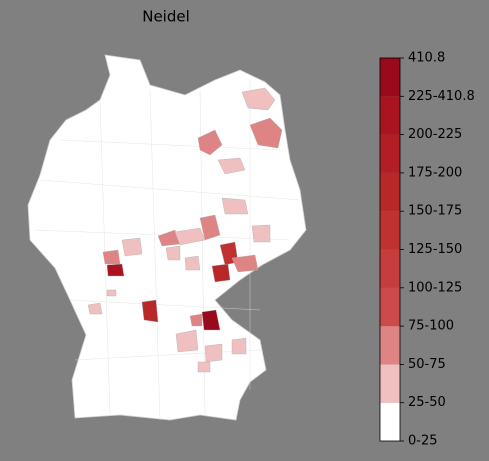 Image resolution: width=489 pixels, height=461 pixels. I want to click on colorbar-label: 75-100, so click(431, 326).